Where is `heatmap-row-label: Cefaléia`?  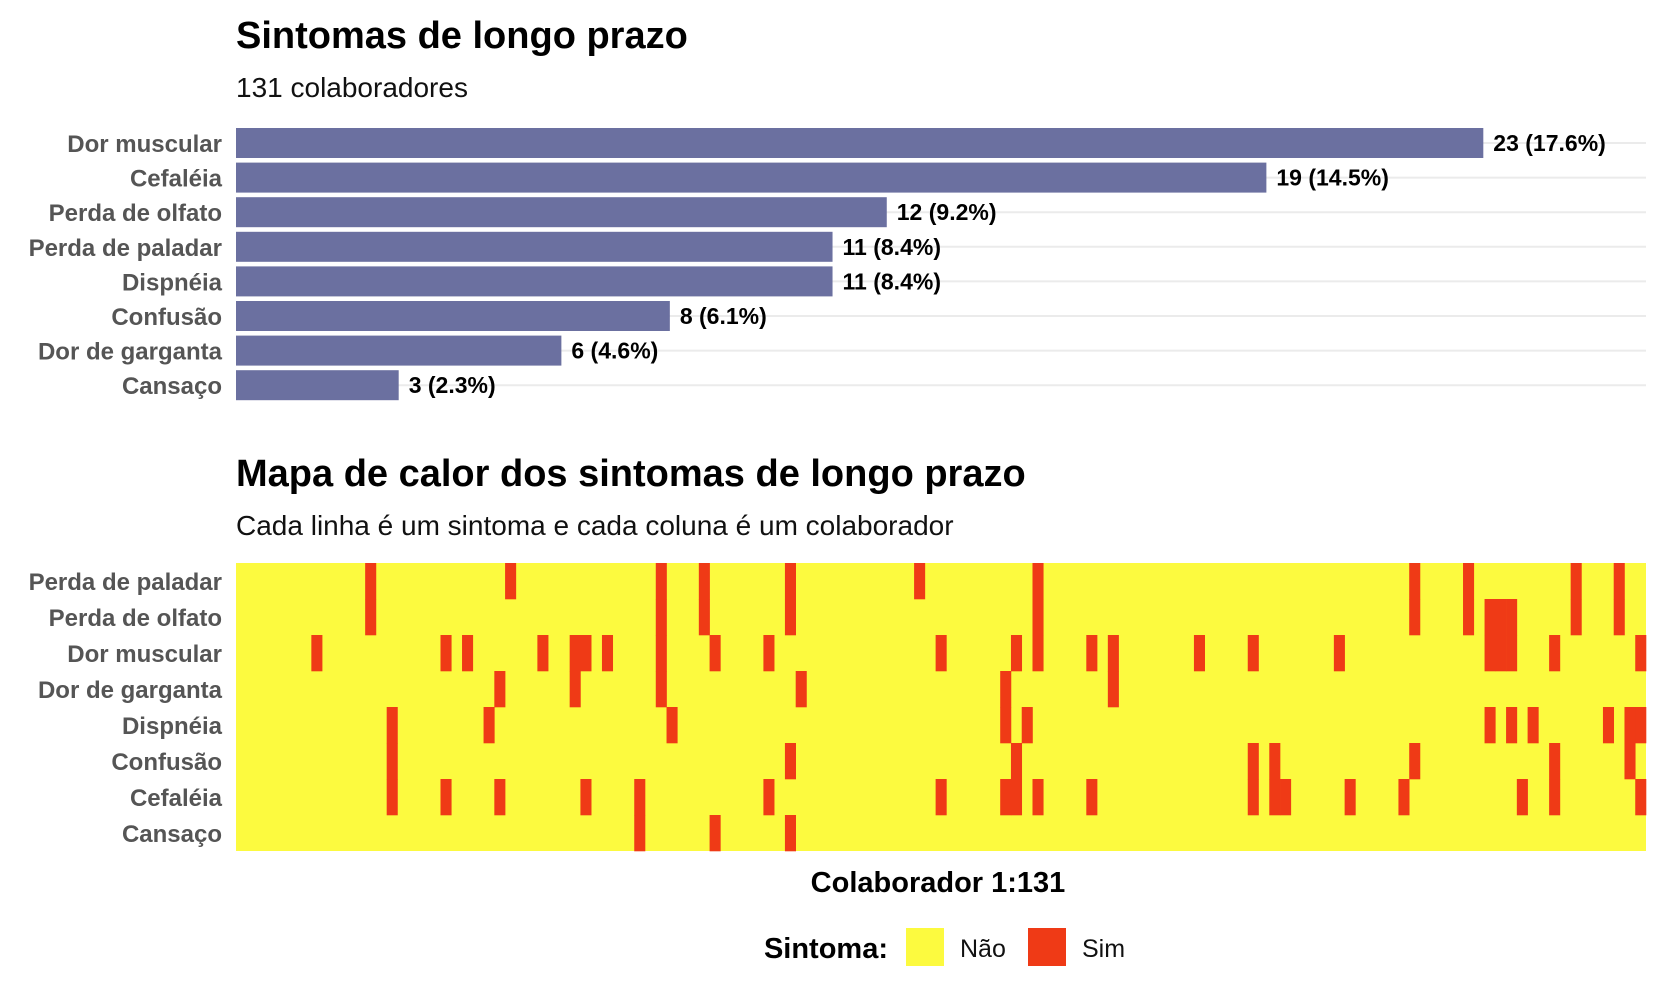 heatmap-row-label: Cefaléia is located at coordinates (176, 798).